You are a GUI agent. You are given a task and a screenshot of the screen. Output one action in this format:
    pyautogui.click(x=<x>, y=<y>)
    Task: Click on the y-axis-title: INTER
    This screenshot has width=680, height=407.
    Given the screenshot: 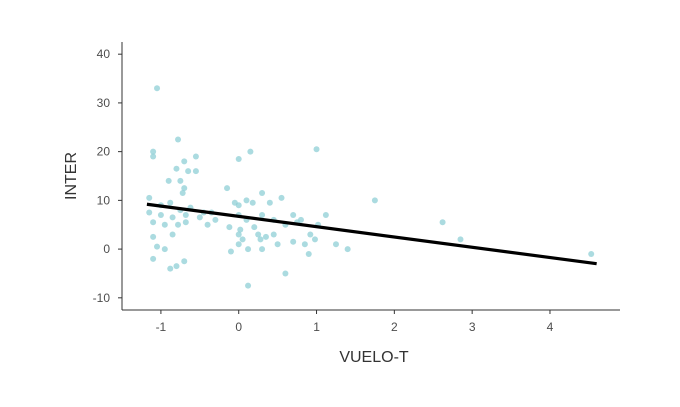 What is the action you would take?
    pyautogui.click(x=71, y=176)
    